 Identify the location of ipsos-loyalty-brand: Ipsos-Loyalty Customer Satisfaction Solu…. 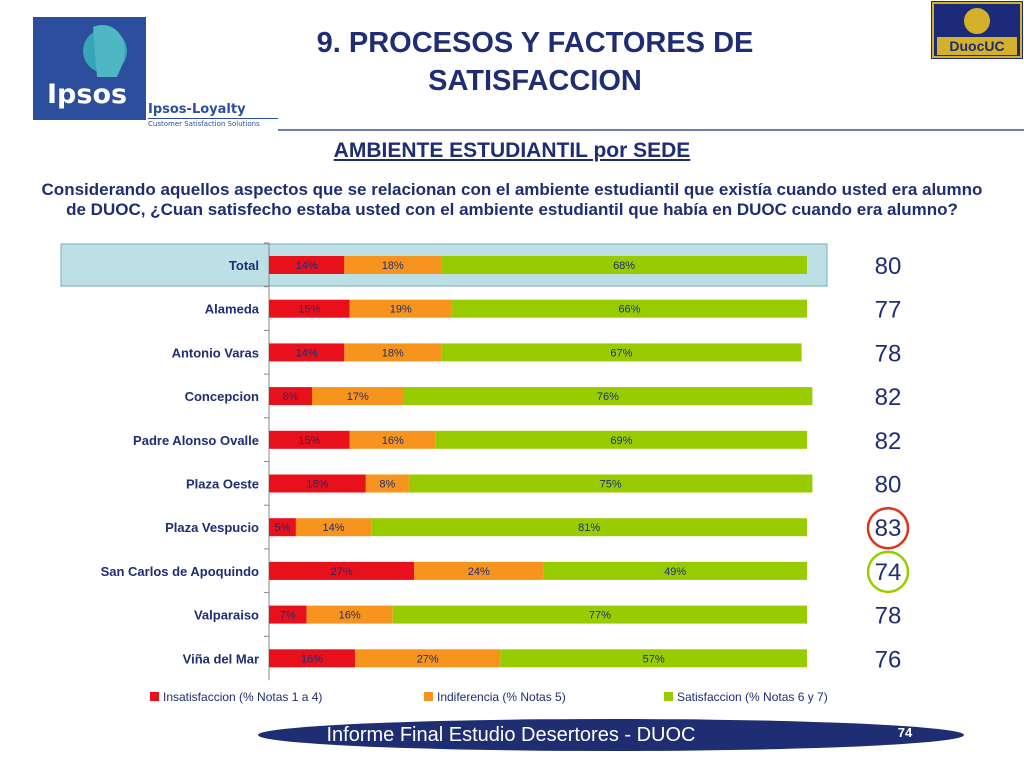
(213, 115).